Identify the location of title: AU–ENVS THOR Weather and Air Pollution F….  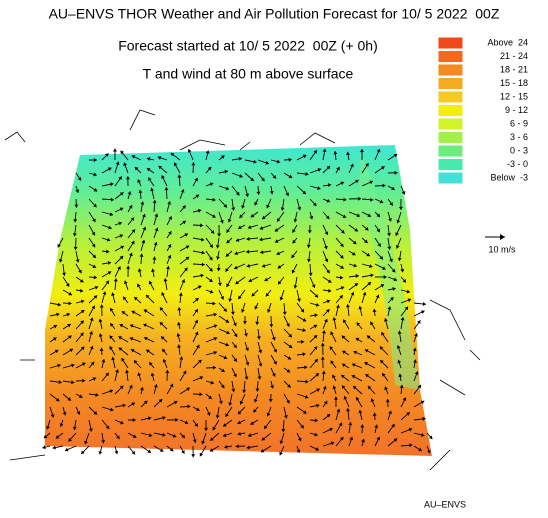
(274, 14).